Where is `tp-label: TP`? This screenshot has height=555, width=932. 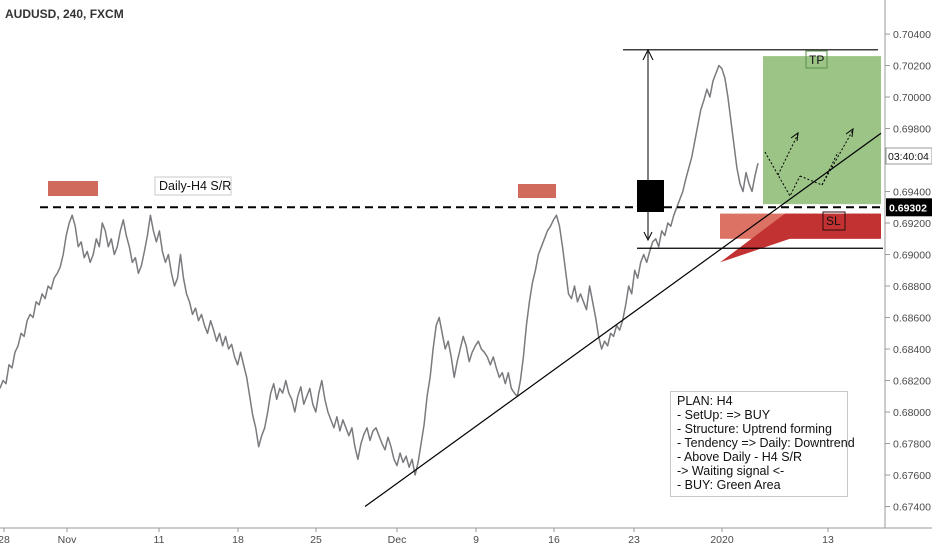 tp-label: TP is located at coordinates (816, 60).